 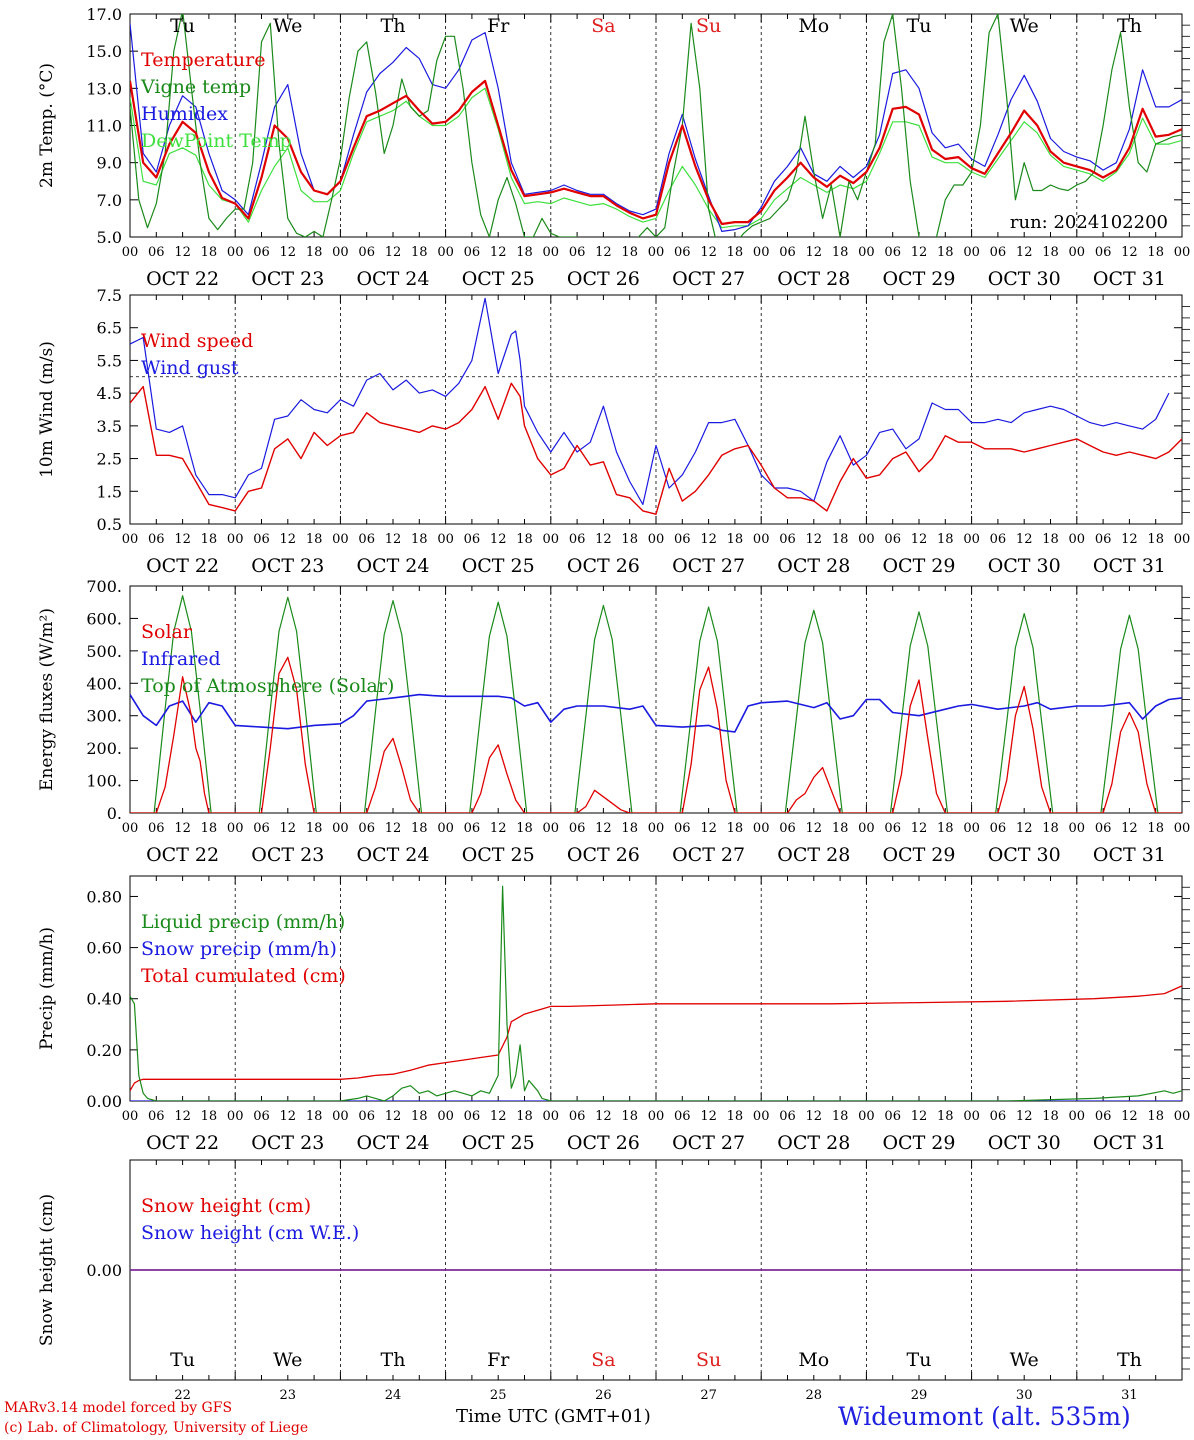 I want to click on day-name-bottom: Th, so click(x=393, y=1360).